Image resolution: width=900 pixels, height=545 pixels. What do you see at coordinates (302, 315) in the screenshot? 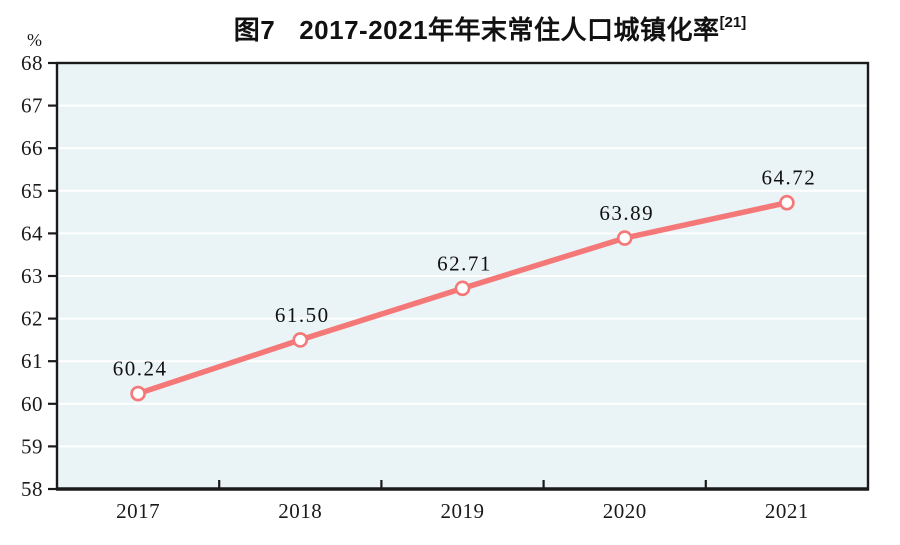
I see `data-label-2018: 61.50` at bounding box center [302, 315].